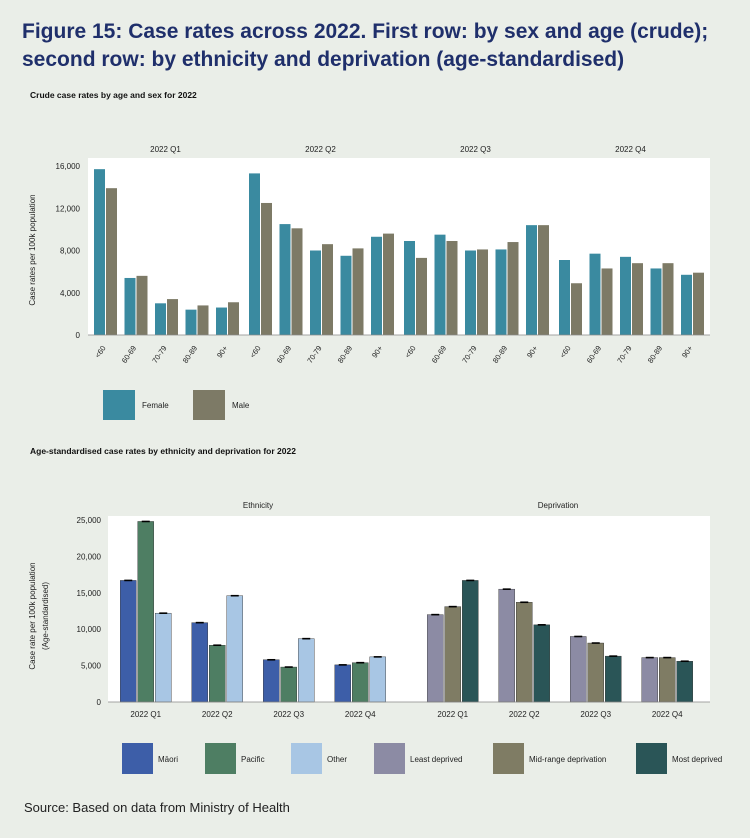 This screenshot has width=750, height=838. Describe the element at coordinates (89, 629) in the screenshot. I see `chart2-y-tick-label: 10,000` at that location.